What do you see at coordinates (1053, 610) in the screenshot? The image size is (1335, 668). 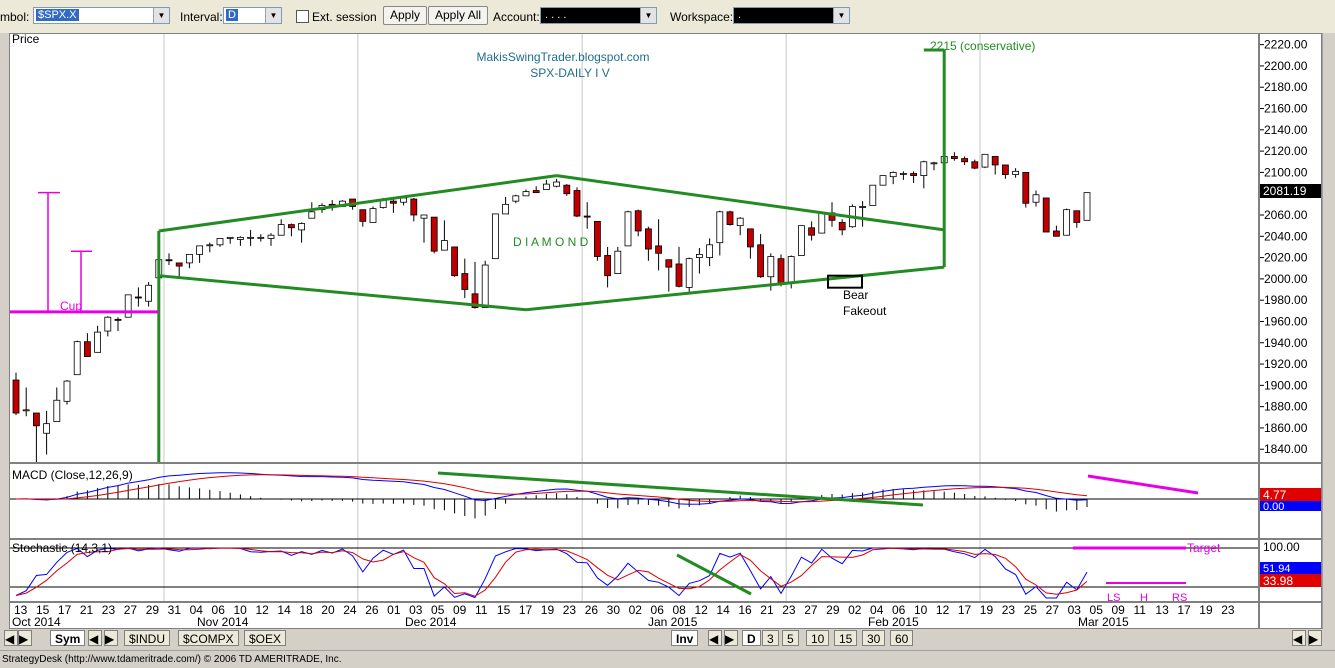 I see `date-tick-label: 27` at bounding box center [1053, 610].